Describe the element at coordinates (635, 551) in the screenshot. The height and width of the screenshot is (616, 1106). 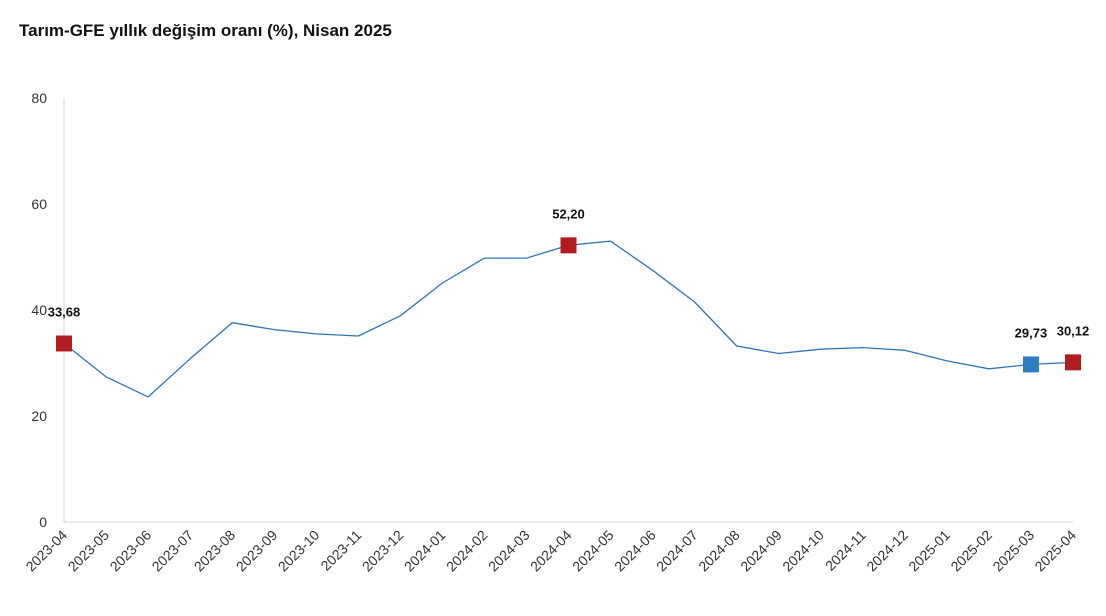
I see `x-tick-label: 2024-06` at that location.